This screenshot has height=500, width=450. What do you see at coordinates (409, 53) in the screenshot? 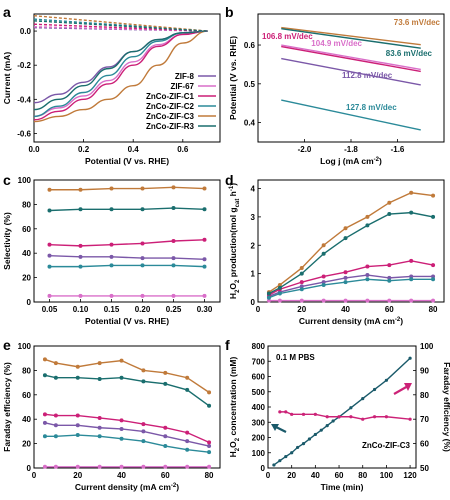
I see `panel-b-tafel-label: 83.6 mV/dec` at bounding box center [409, 53].